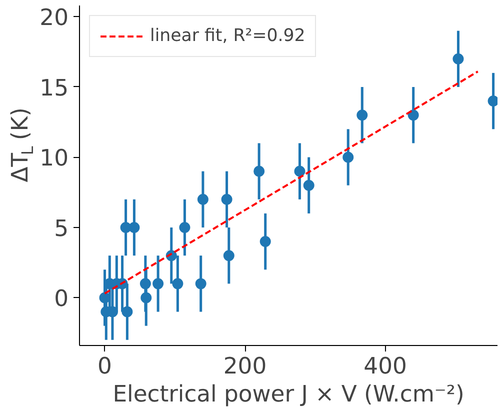 This screenshot has width=503, height=410. Describe the element at coordinates (105, 367) in the screenshot. I see `x-tick-label: 0` at that location.